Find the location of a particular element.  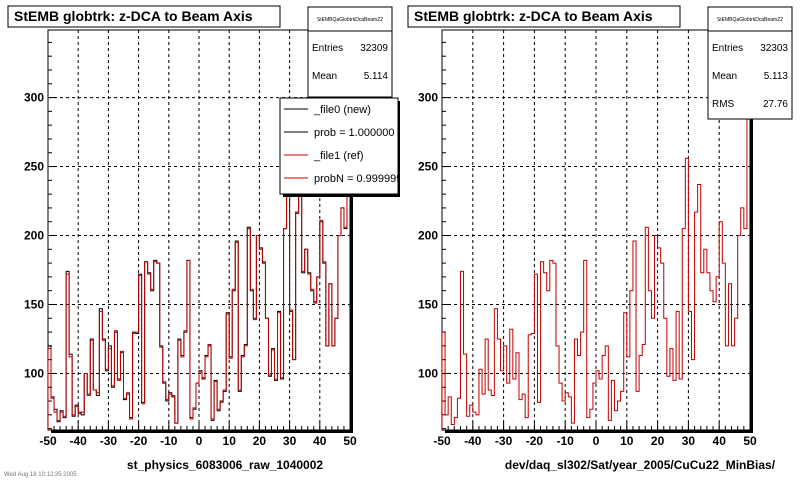

legend-label: probN = 0.999999 is located at coordinates (357, 179).